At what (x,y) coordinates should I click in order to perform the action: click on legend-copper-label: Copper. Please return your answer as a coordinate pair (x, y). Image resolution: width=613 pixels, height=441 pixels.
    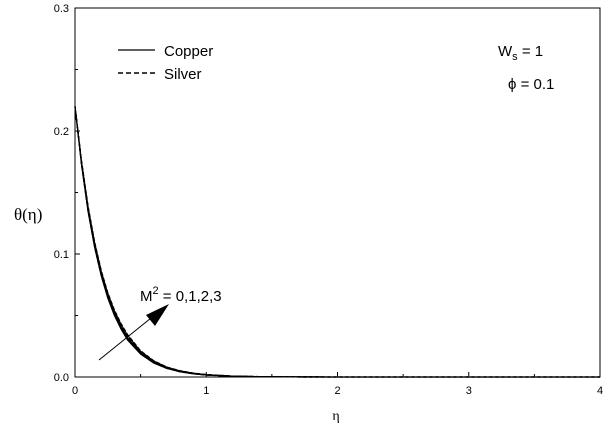
    Looking at the image, I should click on (188, 51).